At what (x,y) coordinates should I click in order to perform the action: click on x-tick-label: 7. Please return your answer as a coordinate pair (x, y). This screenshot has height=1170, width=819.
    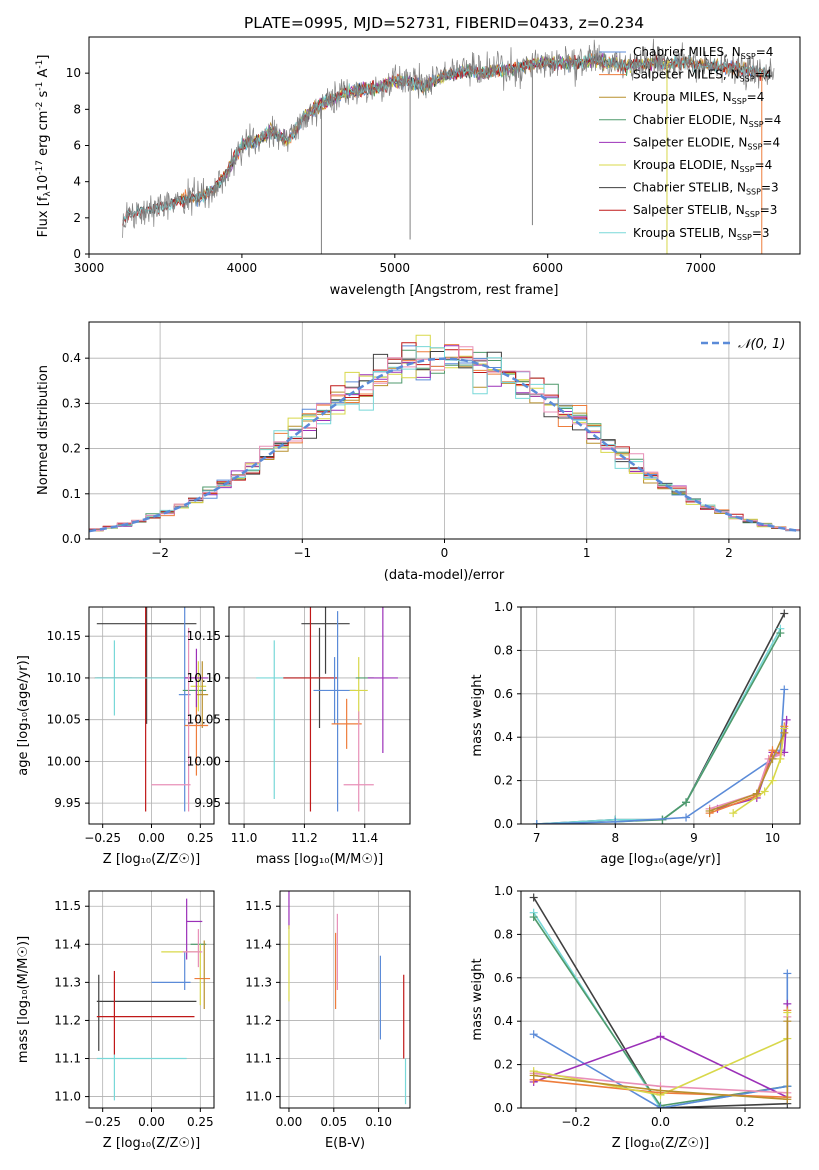
    Looking at the image, I should click on (537, 838).